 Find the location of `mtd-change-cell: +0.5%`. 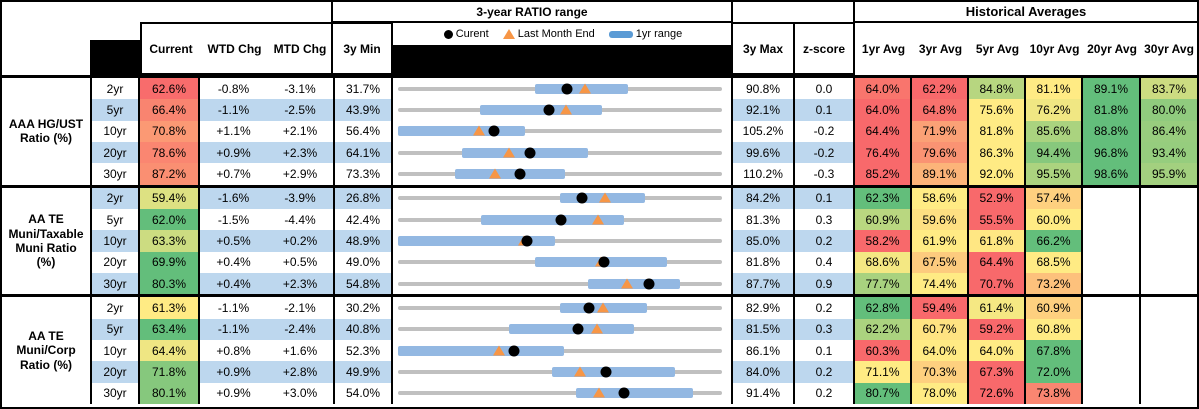

mtd-change-cell: +0.5% is located at coordinates (300, 262).